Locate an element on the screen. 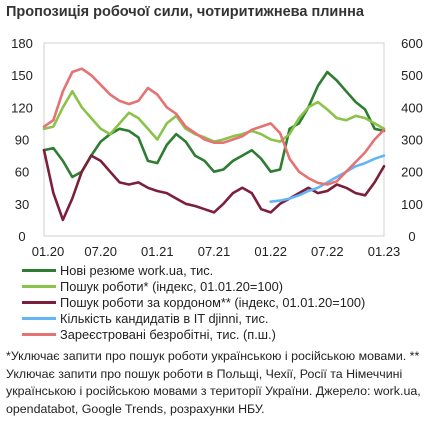  legend-label: Нові резюме work.ua, тис. is located at coordinates (137, 270).